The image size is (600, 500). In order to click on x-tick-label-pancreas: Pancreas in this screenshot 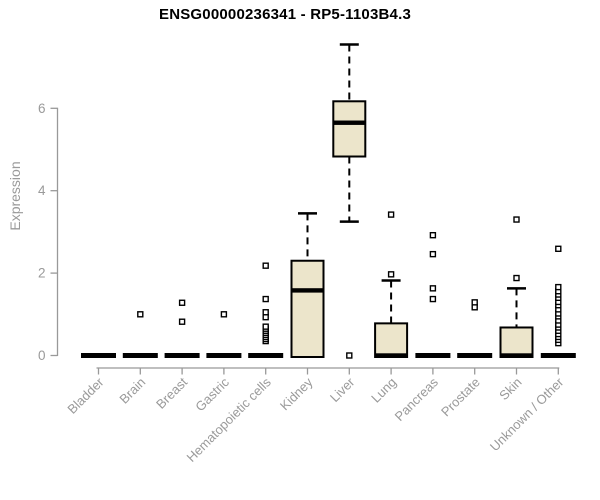, I will do `click(417, 399)`.